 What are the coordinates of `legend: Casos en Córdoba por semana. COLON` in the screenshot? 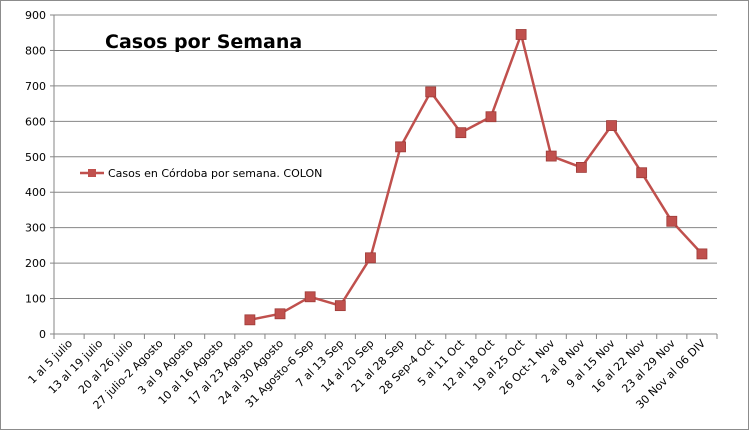 It's located at (201, 173).